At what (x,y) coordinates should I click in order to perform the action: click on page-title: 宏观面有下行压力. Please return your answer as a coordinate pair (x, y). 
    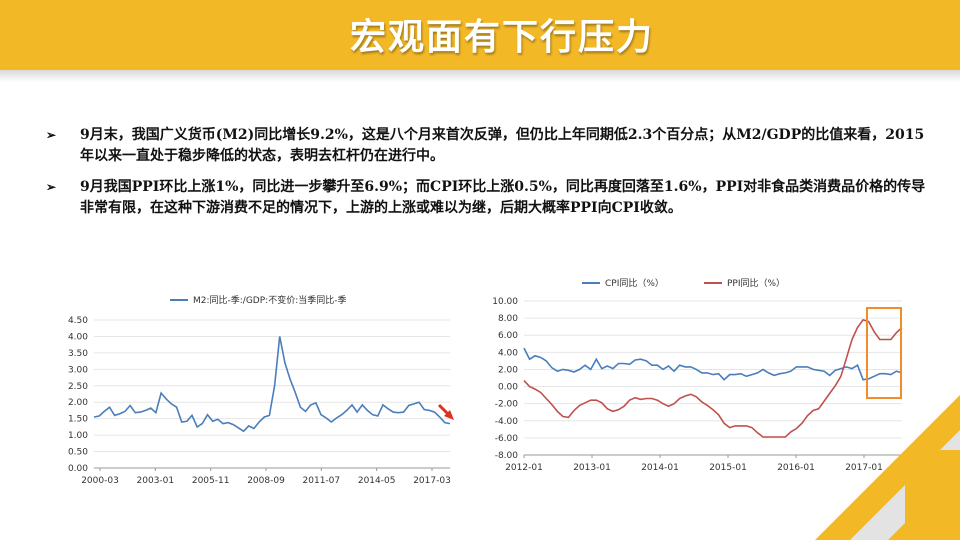
    Looking at the image, I should click on (502, 37).